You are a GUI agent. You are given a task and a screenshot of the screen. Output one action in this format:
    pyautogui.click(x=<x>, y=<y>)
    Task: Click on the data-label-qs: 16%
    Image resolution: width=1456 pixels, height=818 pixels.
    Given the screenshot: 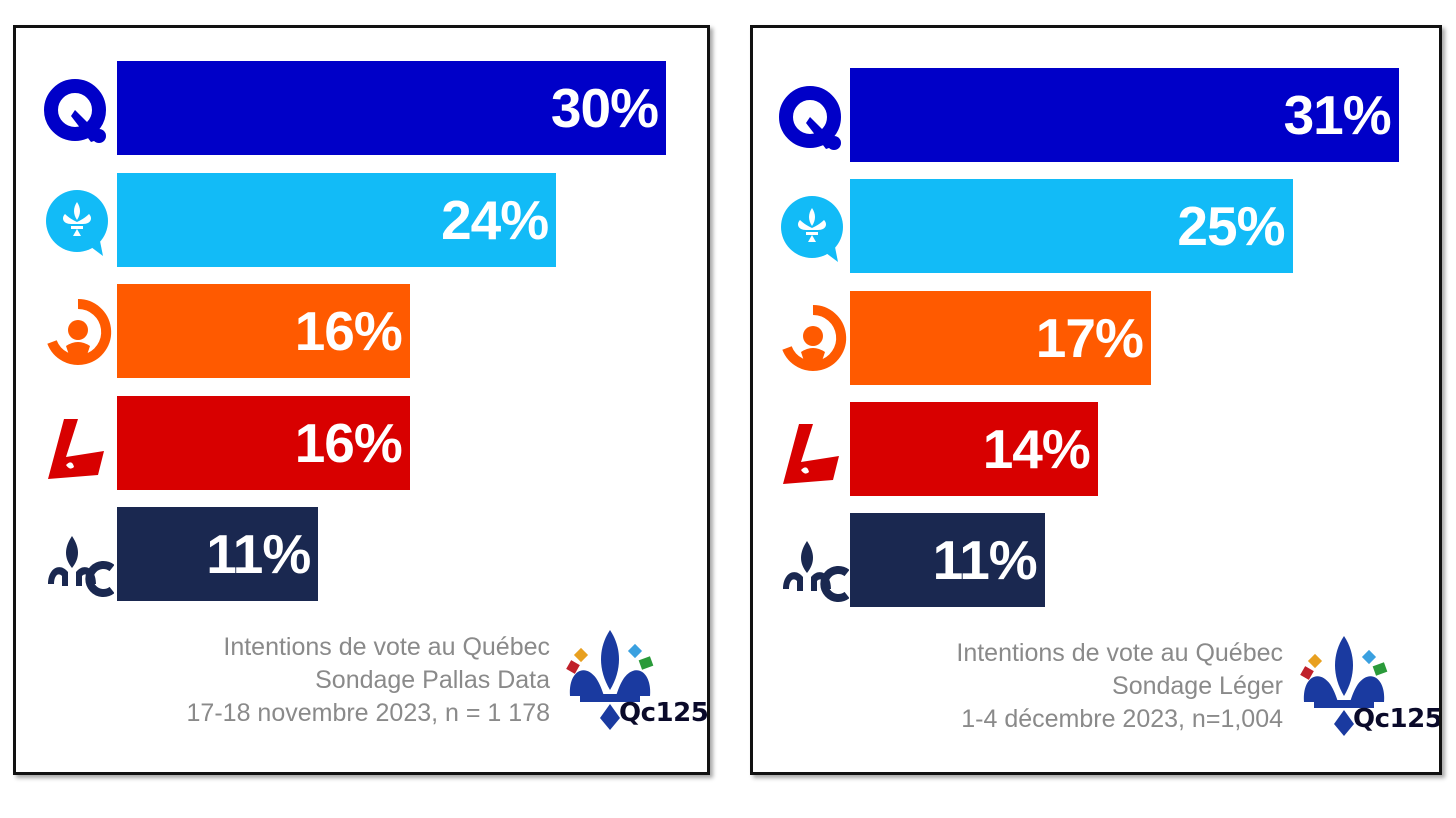 What is the action you would take?
    pyautogui.click(x=348, y=330)
    